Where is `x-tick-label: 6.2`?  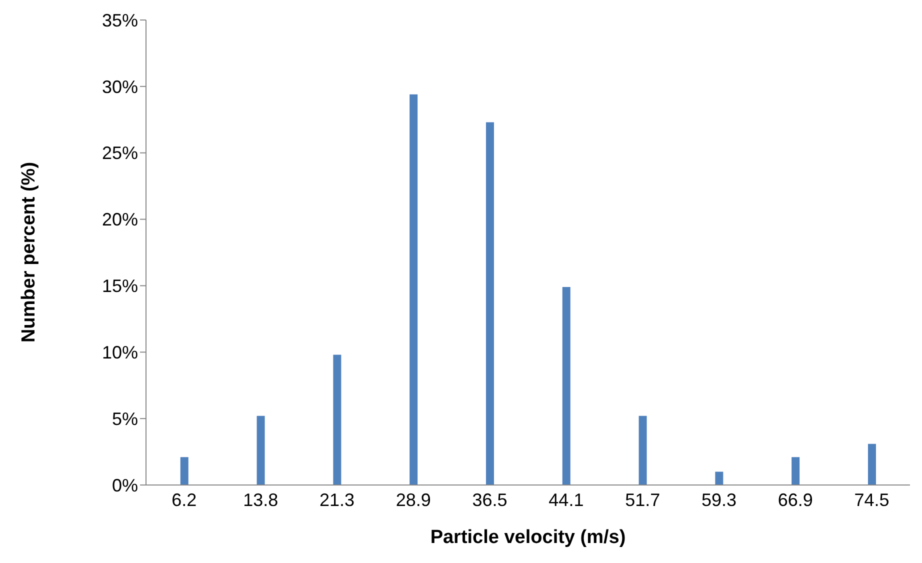 x-tick-label: 6.2 is located at coordinates (184, 500).